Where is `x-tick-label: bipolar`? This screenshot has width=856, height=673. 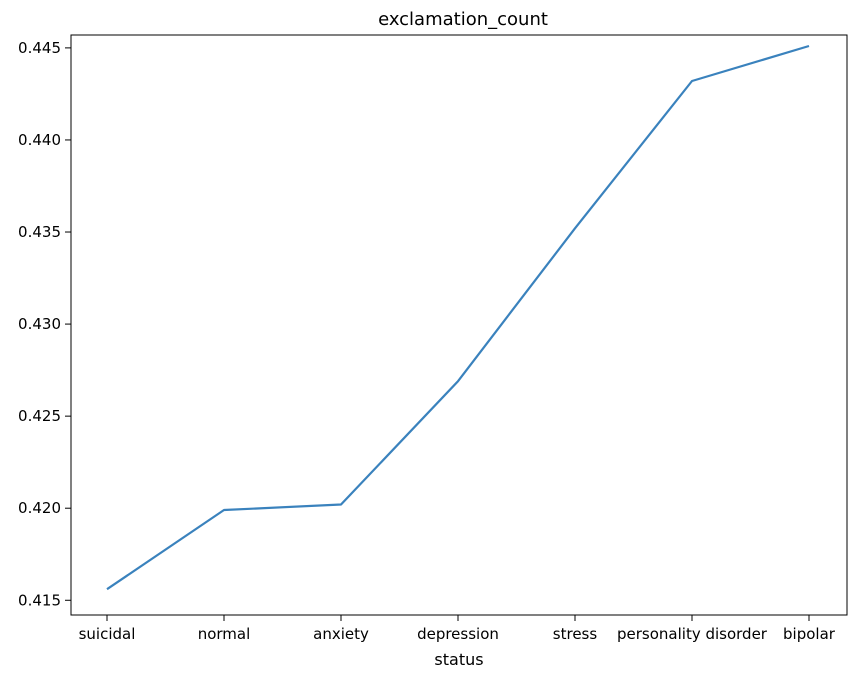 x-tick-label: bipolar is located at coordinates (809, 634).